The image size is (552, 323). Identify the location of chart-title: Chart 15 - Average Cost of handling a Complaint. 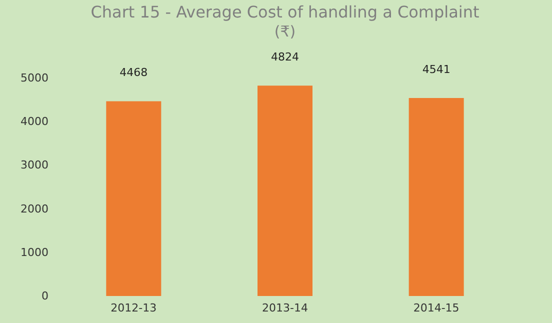
(285, 12).